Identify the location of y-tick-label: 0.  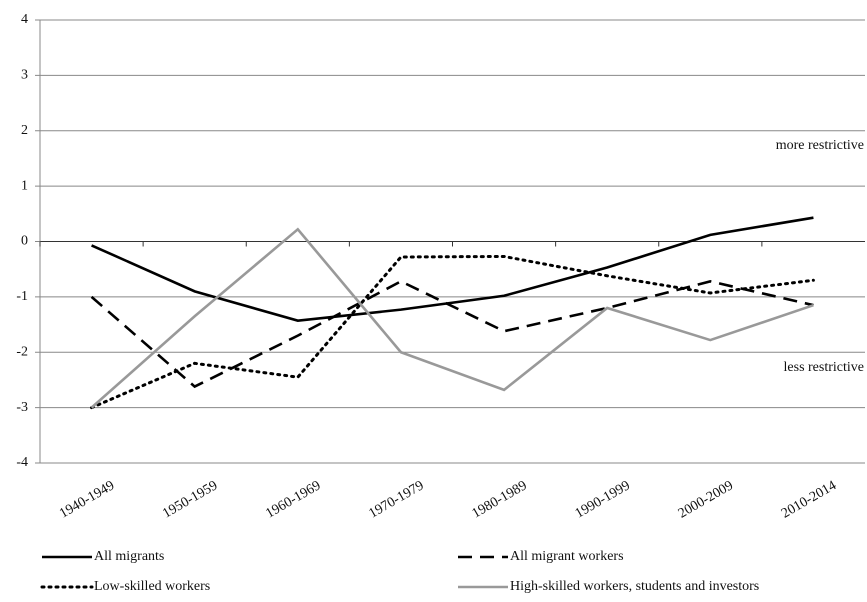
(24, 241).